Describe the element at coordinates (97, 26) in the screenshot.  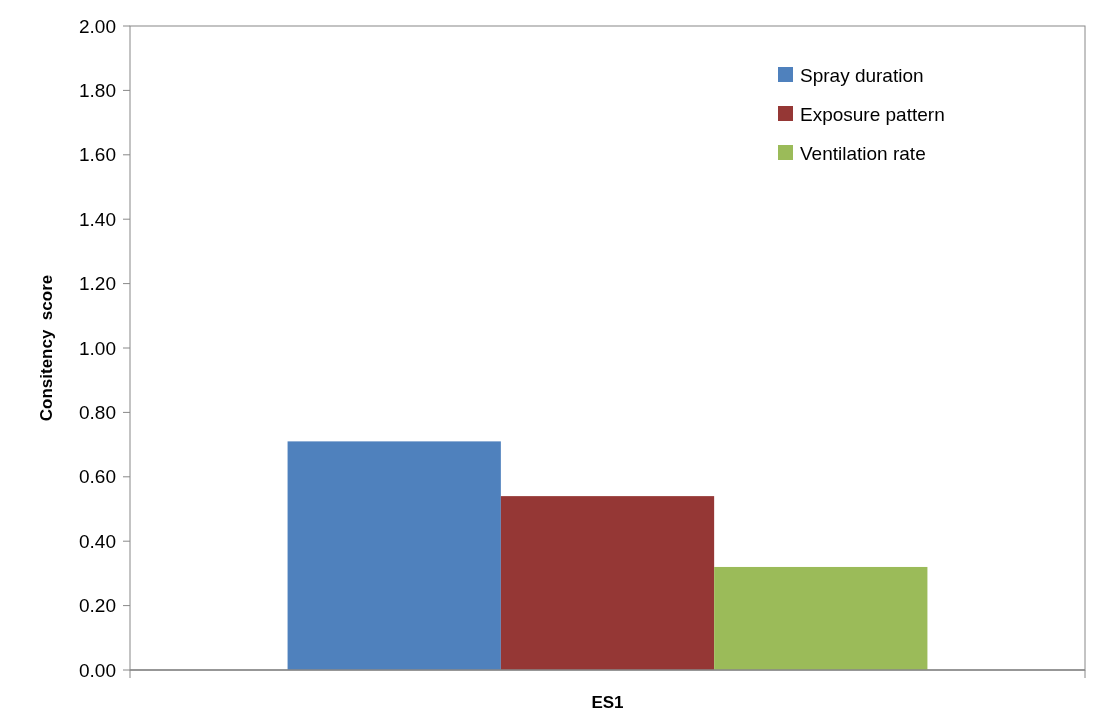
I see `y-tick-label: 2.00` at that location.